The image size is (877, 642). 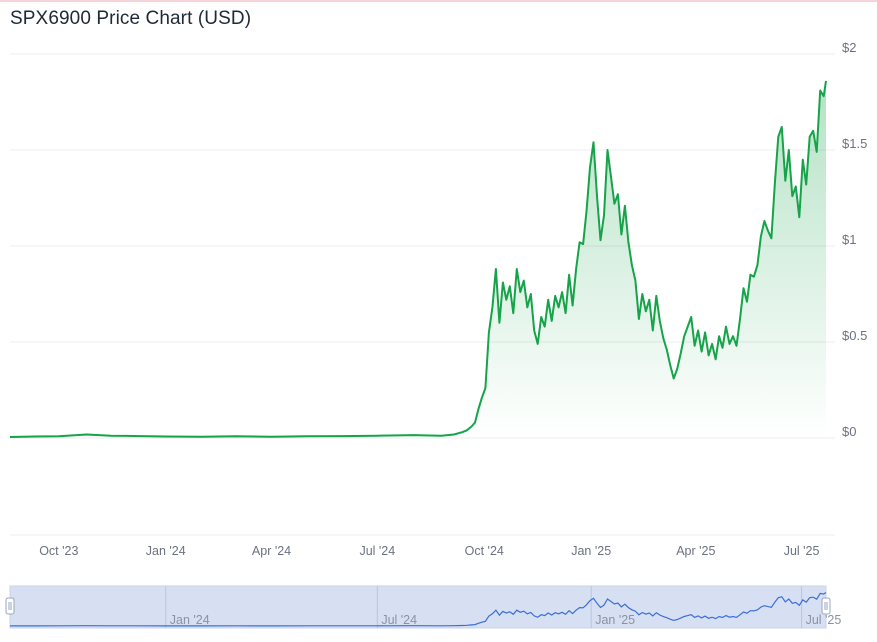 What do you see at coordinates (615, 620) in the screenshot?
I see `navigator-tick-label: Jan '25` at bounding box center [615, 620].